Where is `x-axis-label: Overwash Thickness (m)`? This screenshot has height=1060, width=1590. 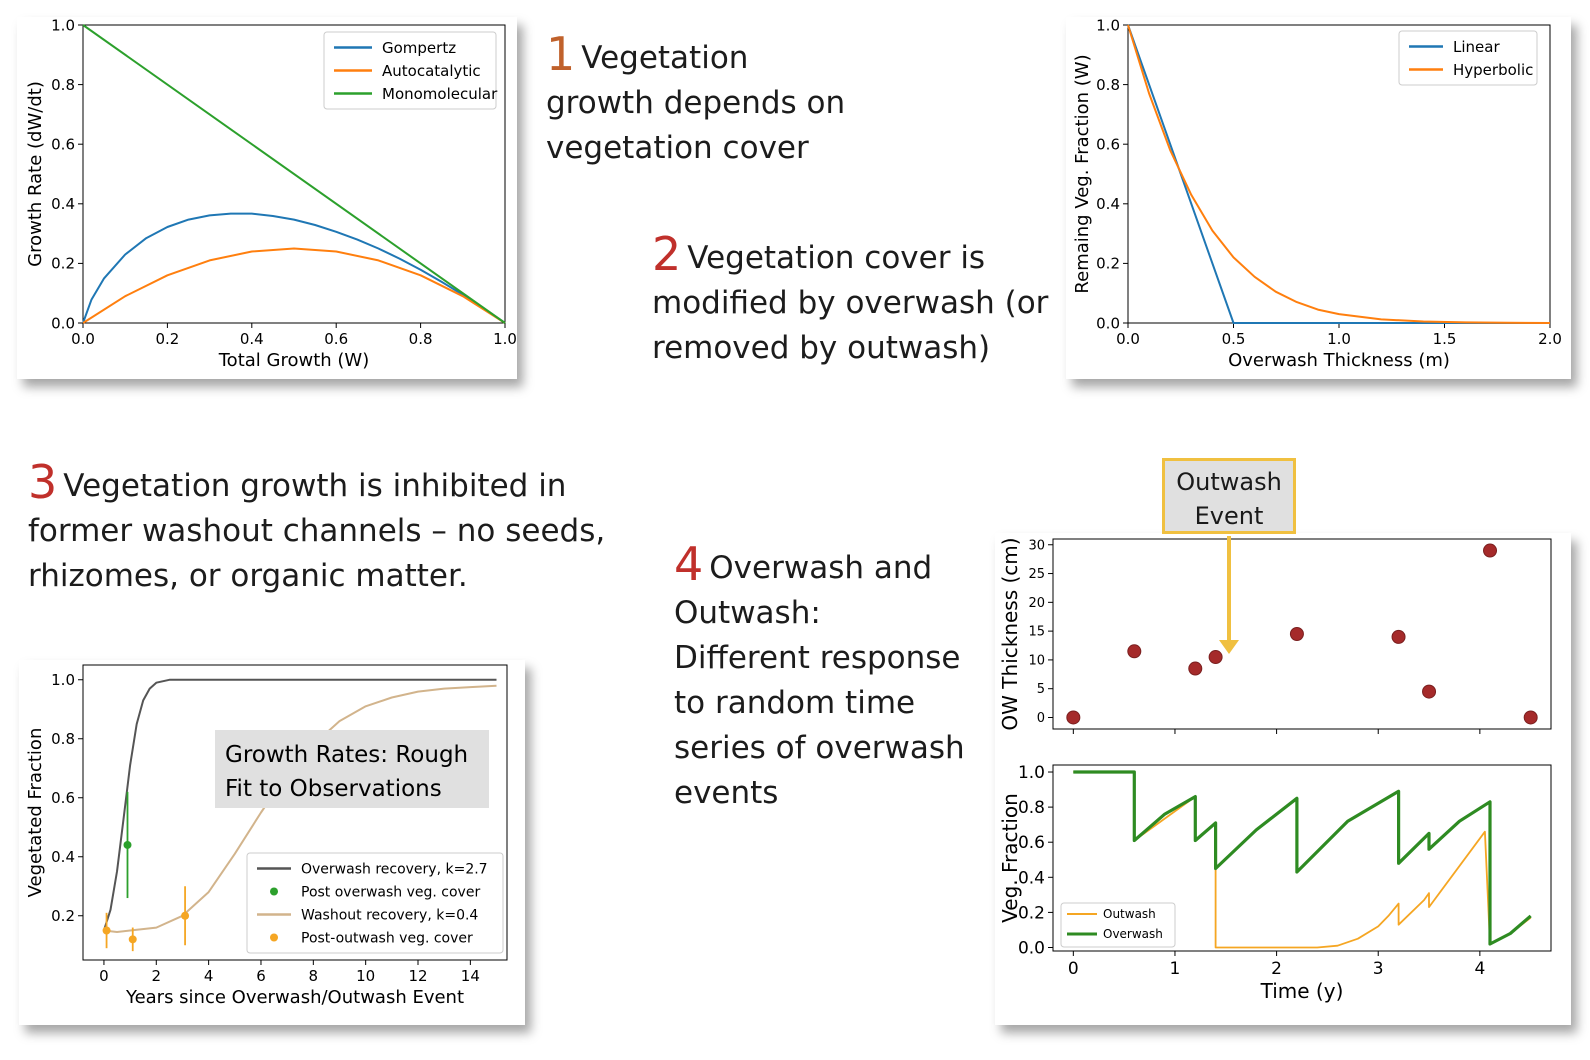 x-axis-label: Overwash Thickness (m) is located at coordinates (1339, 360).